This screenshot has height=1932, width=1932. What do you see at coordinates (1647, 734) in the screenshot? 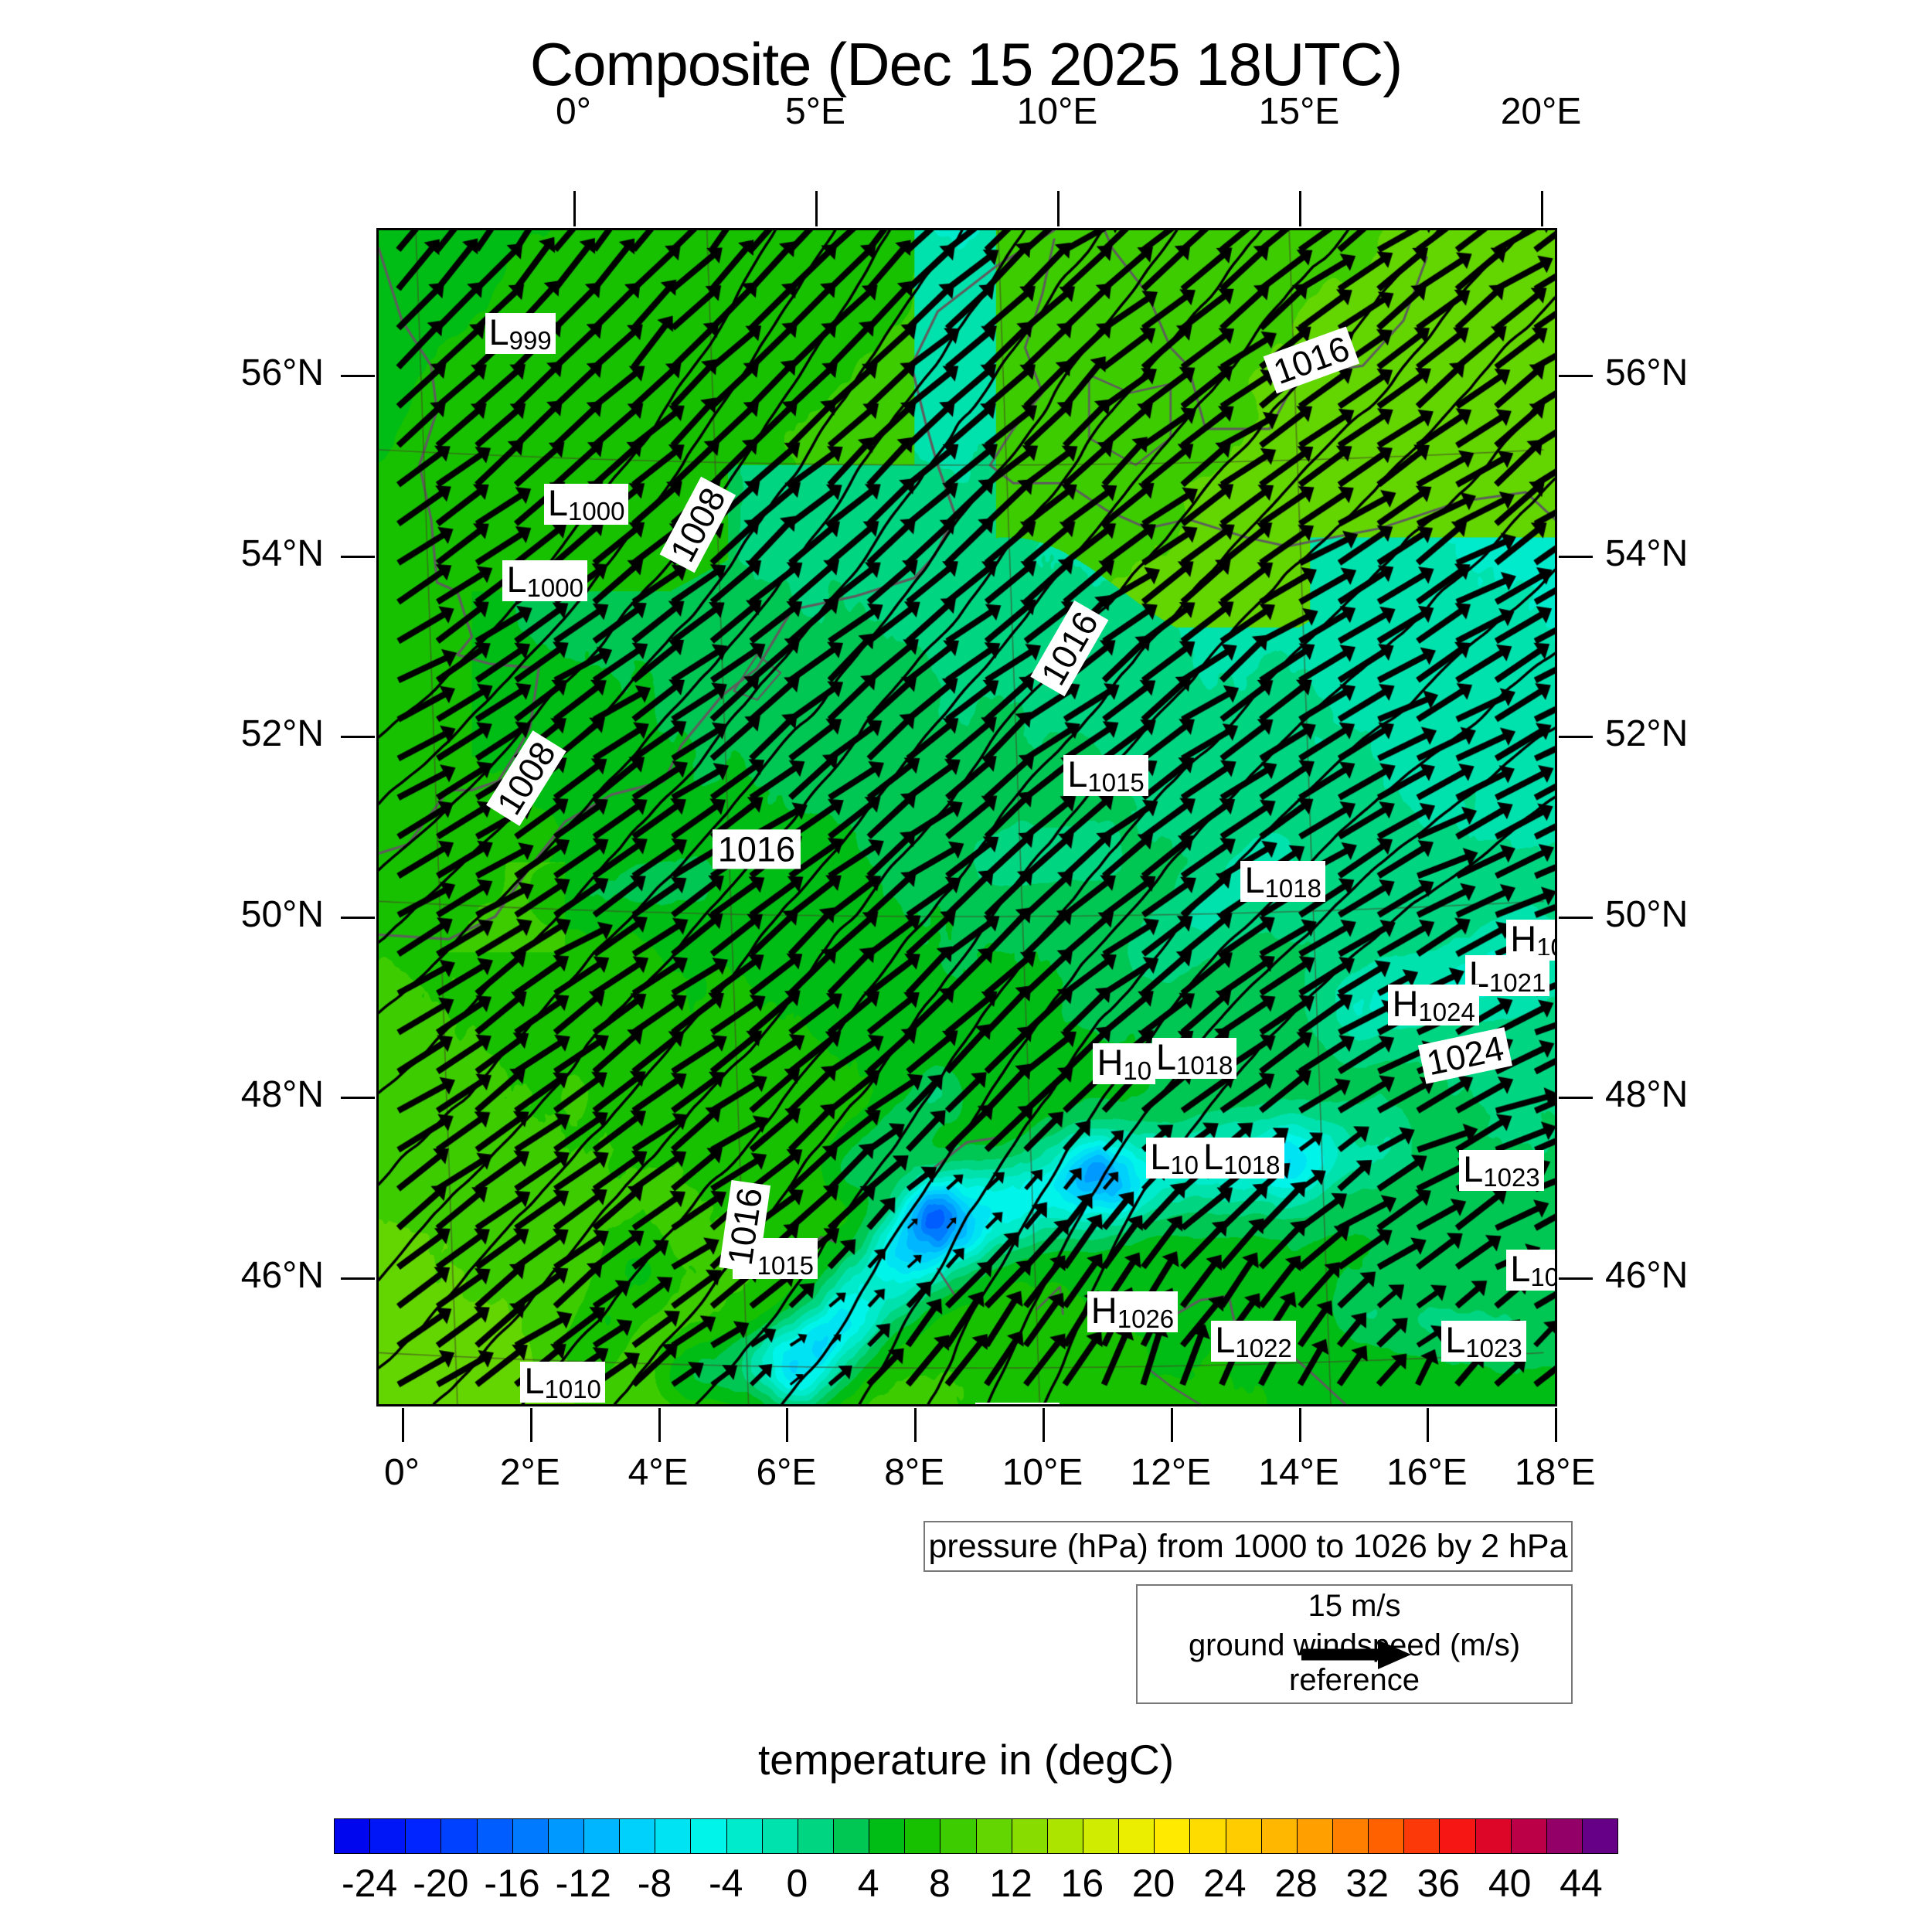
I see `axis-label-right: 52°N` at bounding box center [1647, 734].